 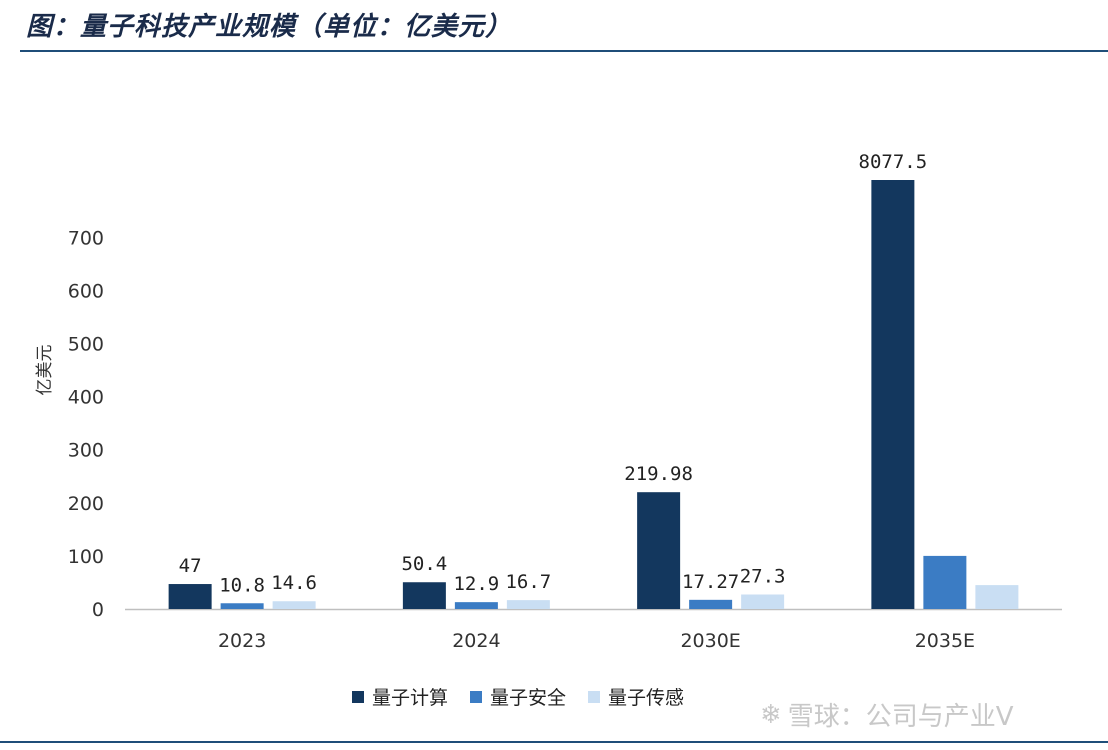 What do you see at coordinates (98, 610) in the screenshot?
I see `y-tick-label: 0` at bounding box center [98, 610].